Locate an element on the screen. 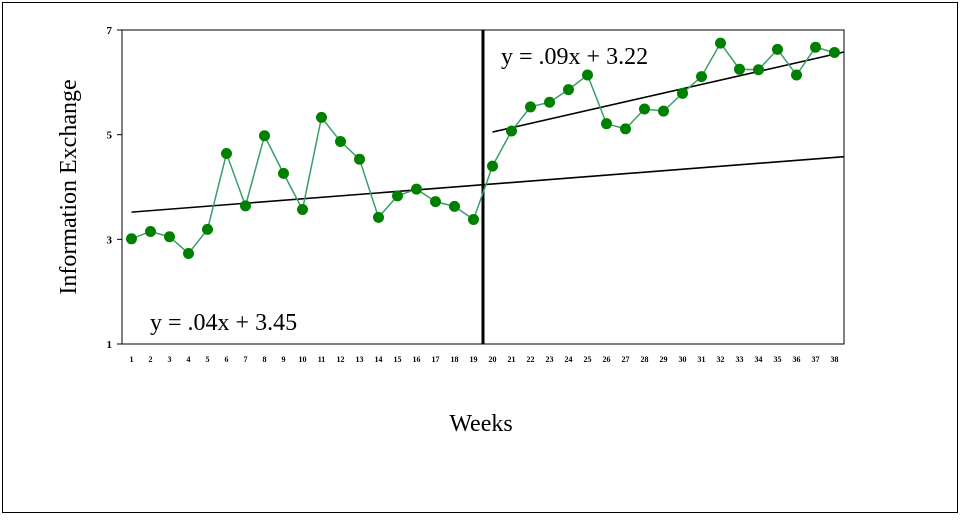  x-tick-label: 33 is located at coordinates (740, 359).